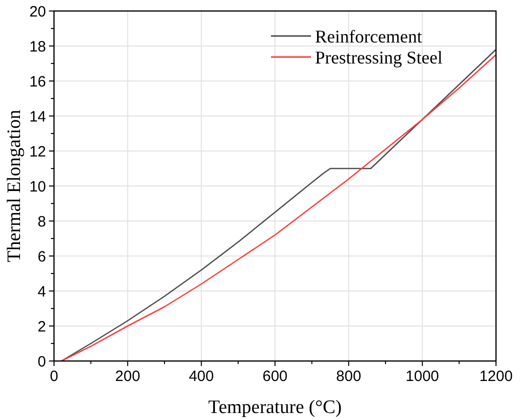 The image size is (520, 419). What do you see at coordinates (368, 36) in the screenshot?
I see `legend-label: Reinforcement` at bounding box center [368, 36].